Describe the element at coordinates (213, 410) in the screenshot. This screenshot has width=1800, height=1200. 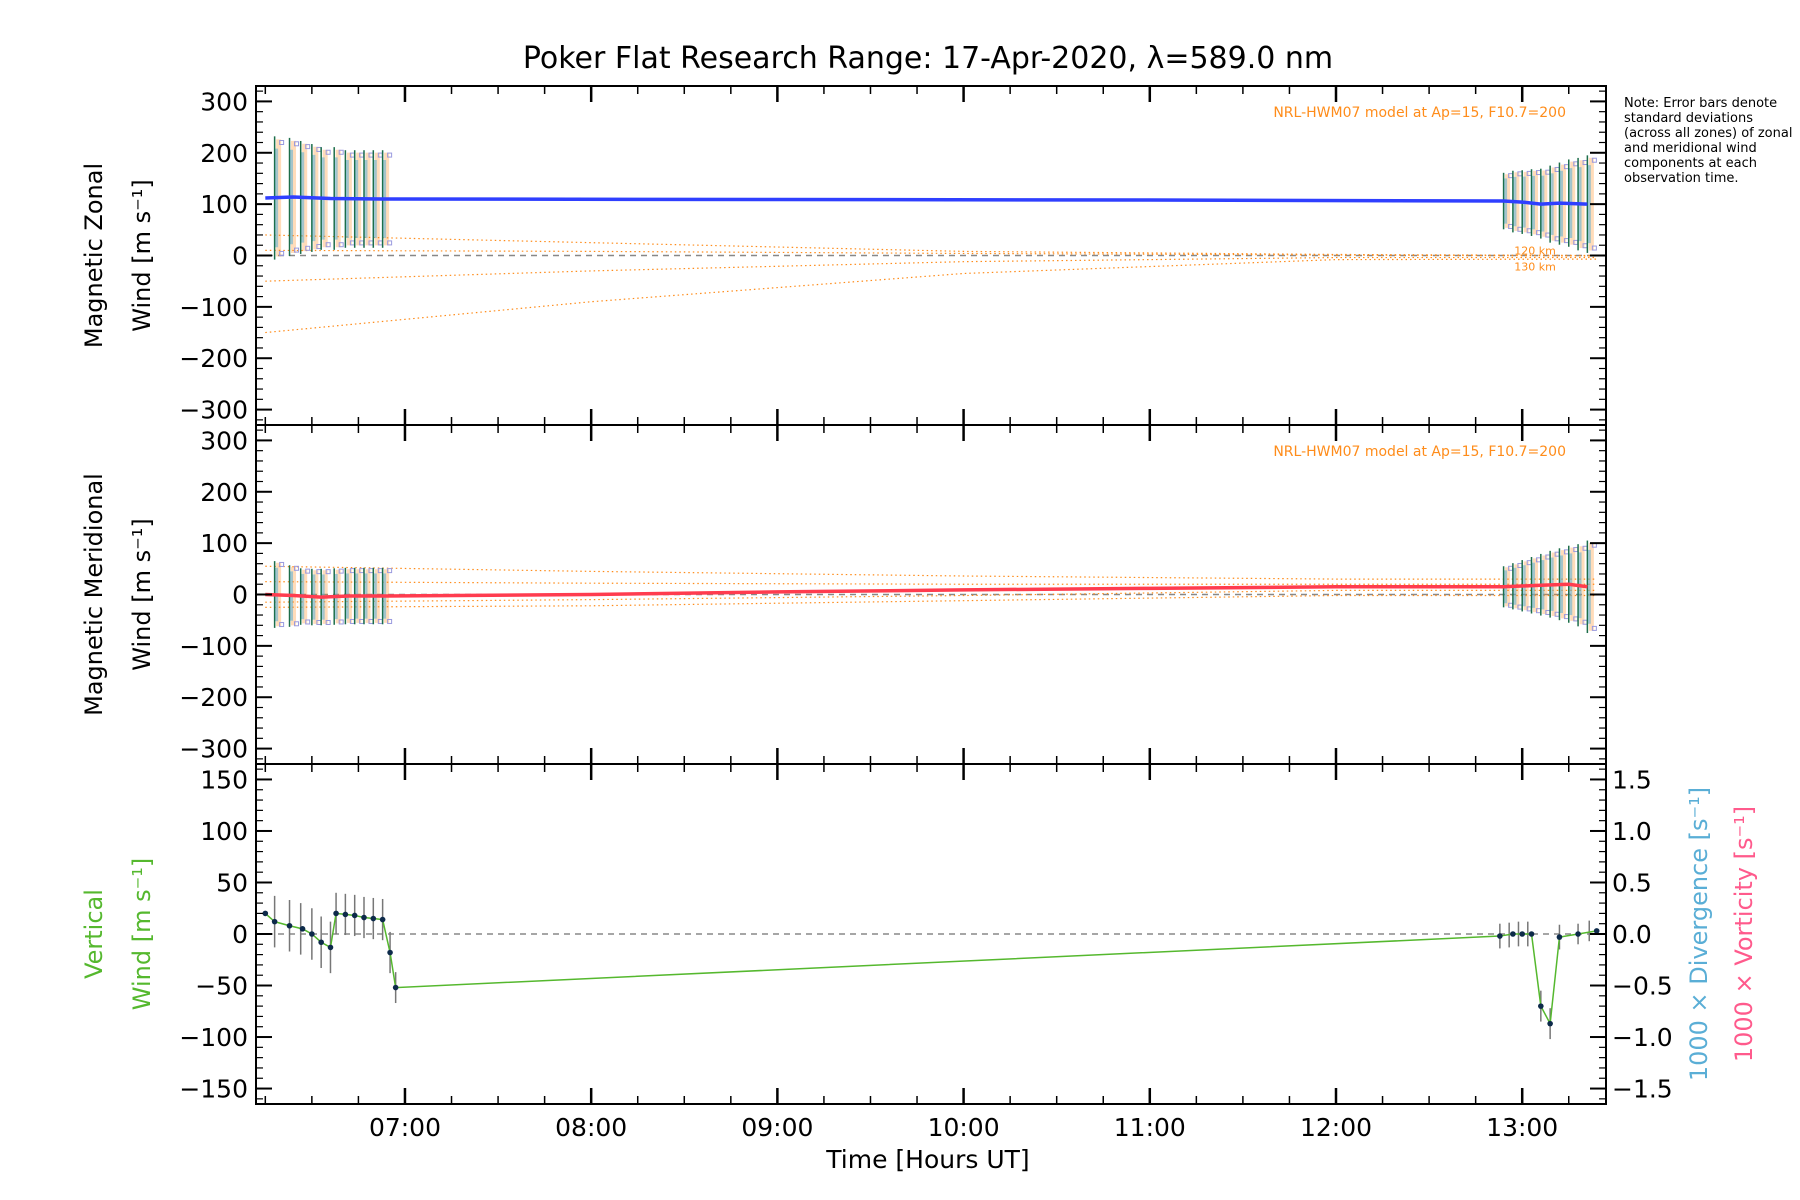
I see `y-tick-label: −300` at that location.